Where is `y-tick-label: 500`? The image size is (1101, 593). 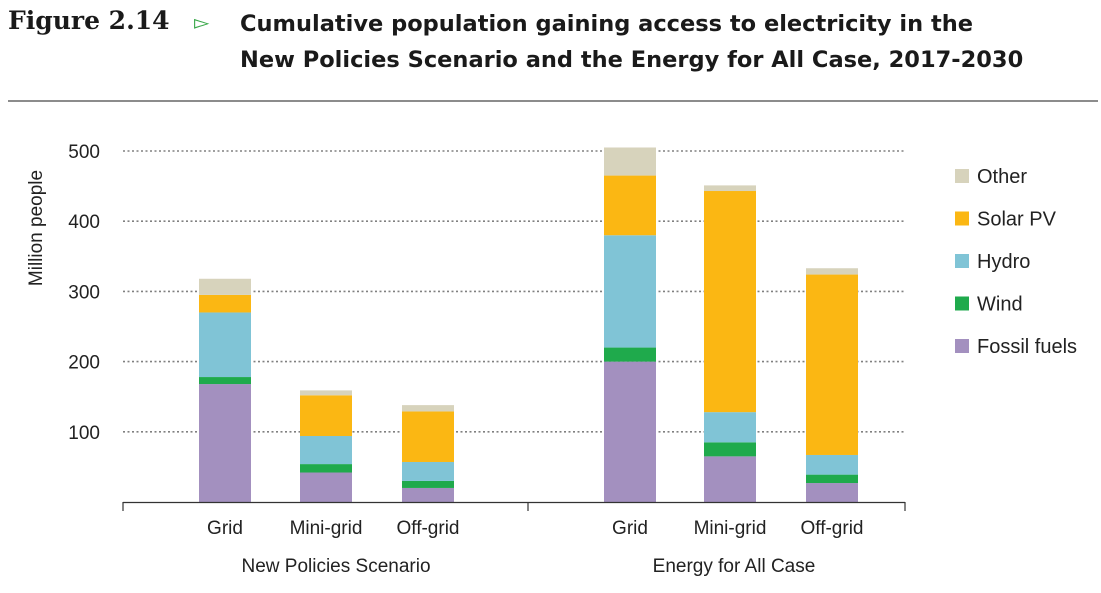
y-tick-label: 500 is located at coordinates (84, 152).